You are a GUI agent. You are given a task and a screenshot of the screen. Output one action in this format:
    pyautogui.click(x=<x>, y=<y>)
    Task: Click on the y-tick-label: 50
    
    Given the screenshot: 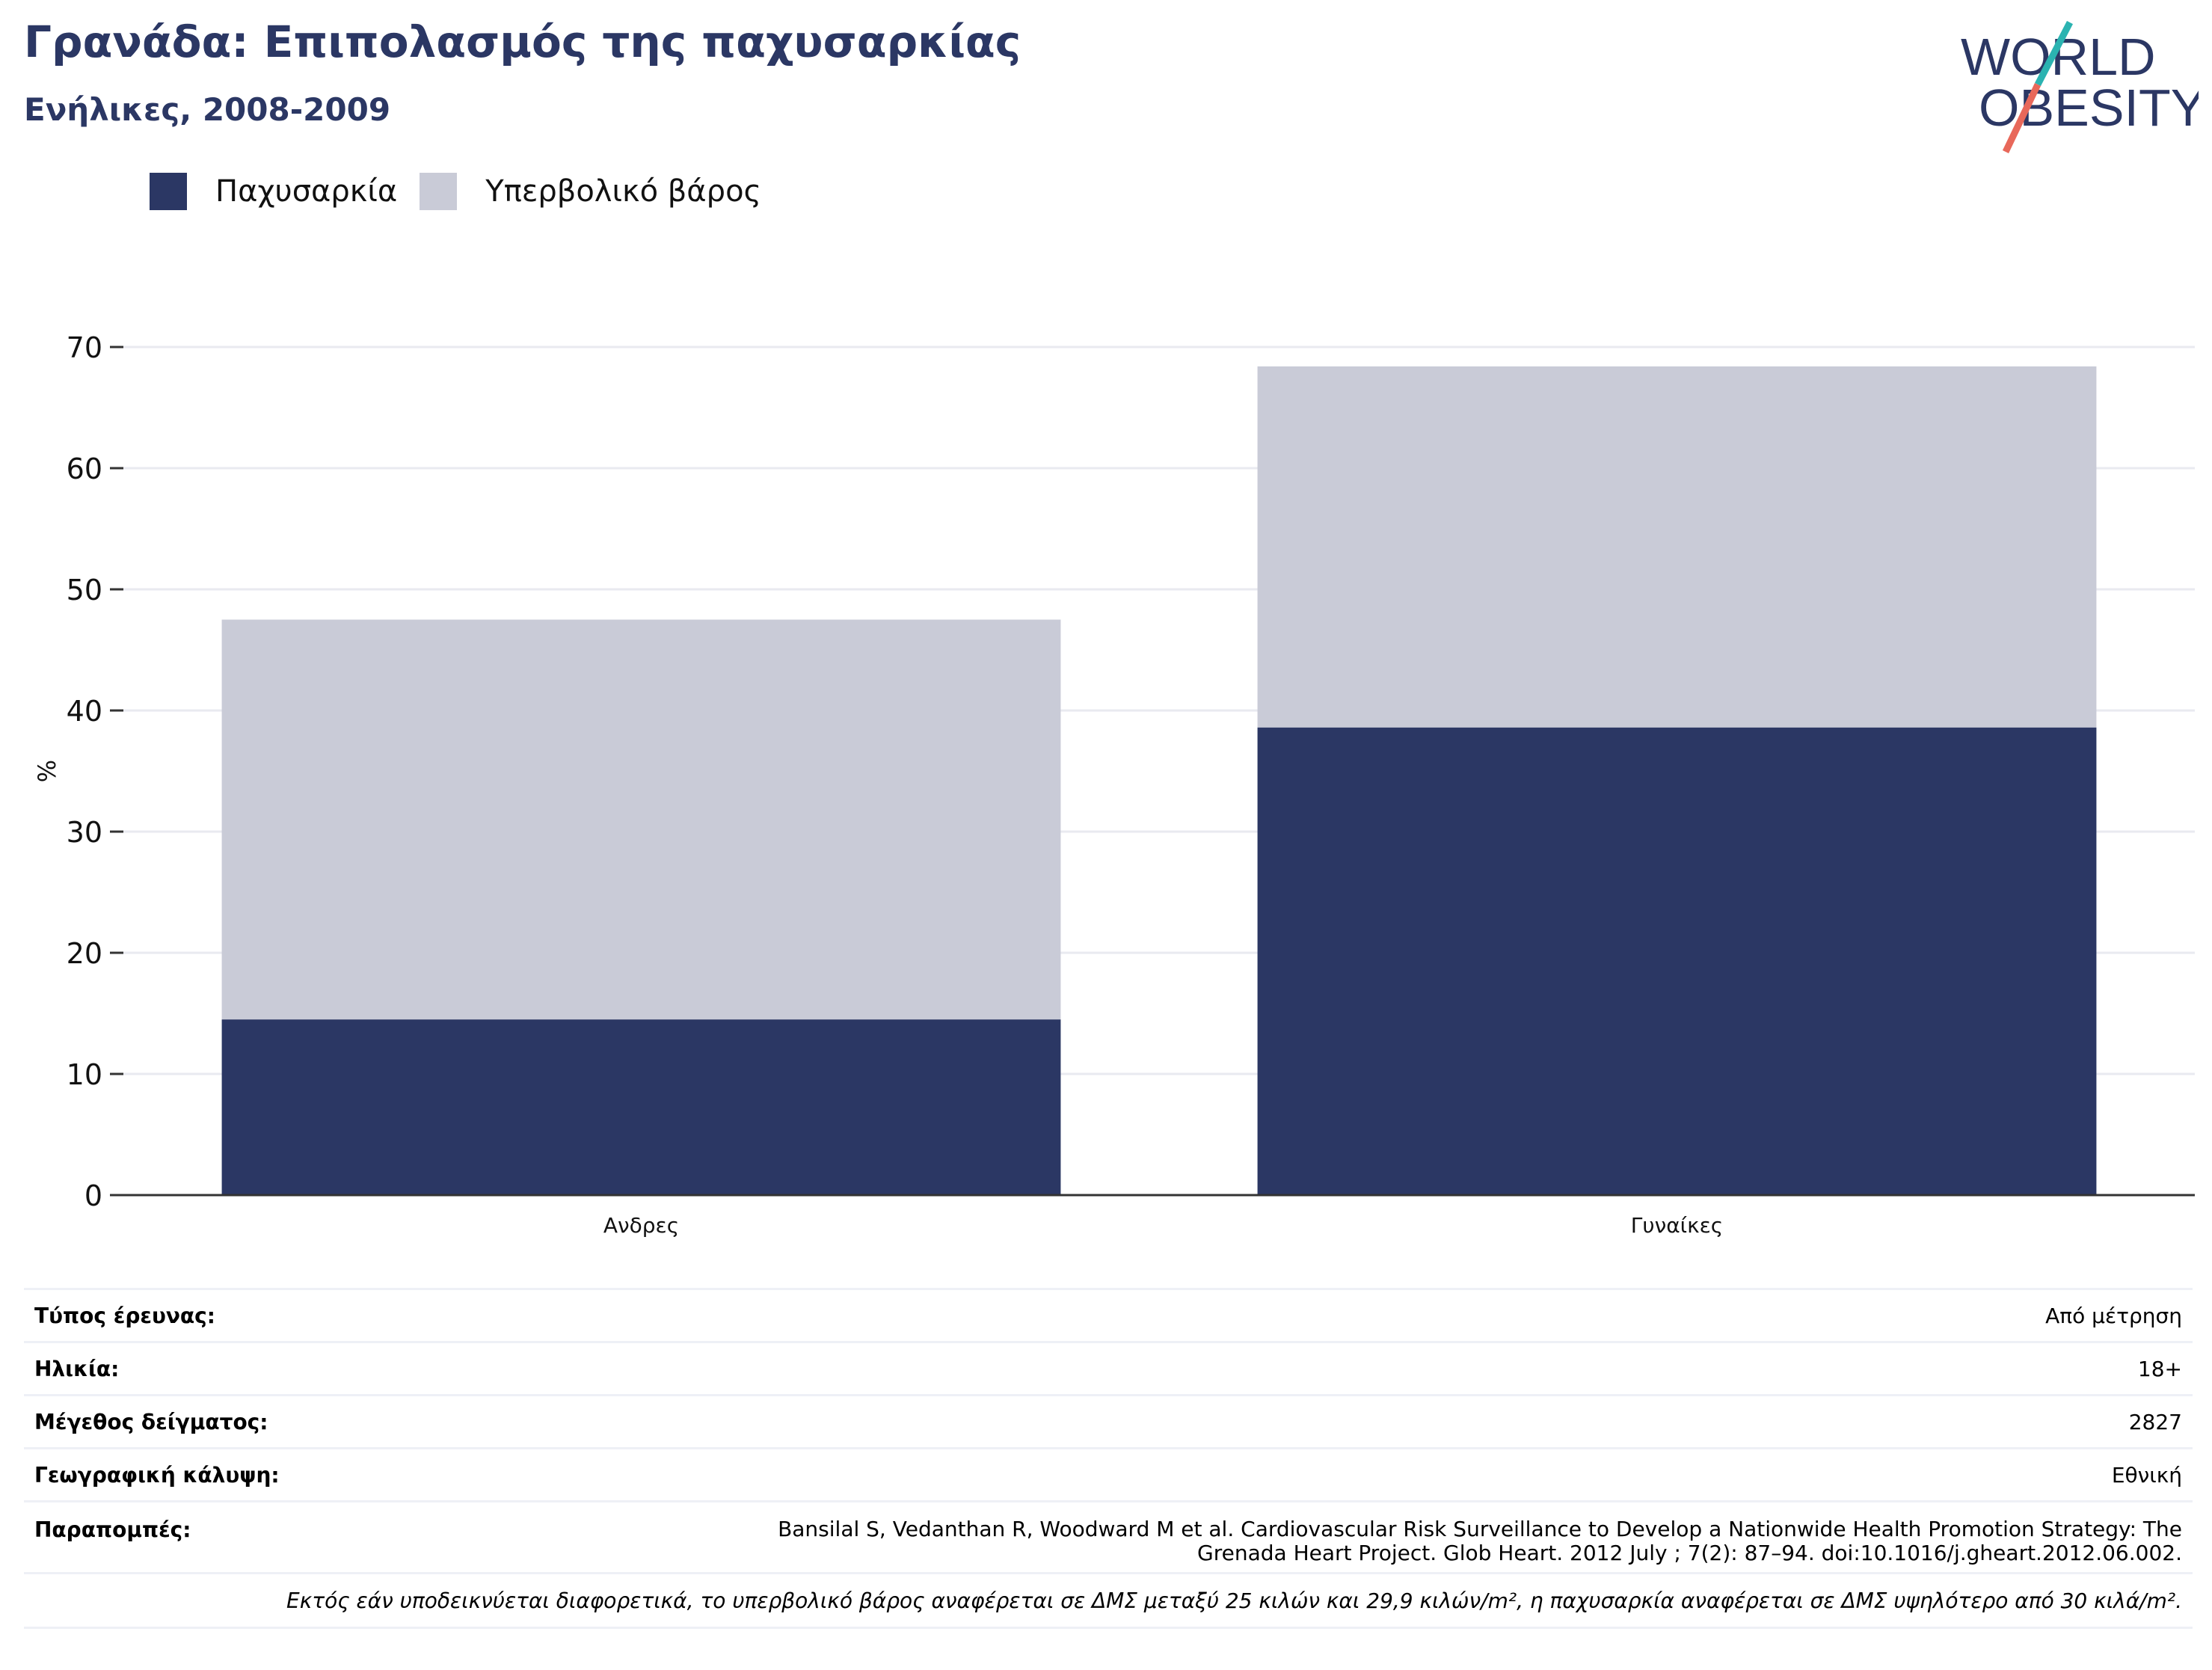 What is the action you would take?
    pyautogui.click(x=84, y=590)
    